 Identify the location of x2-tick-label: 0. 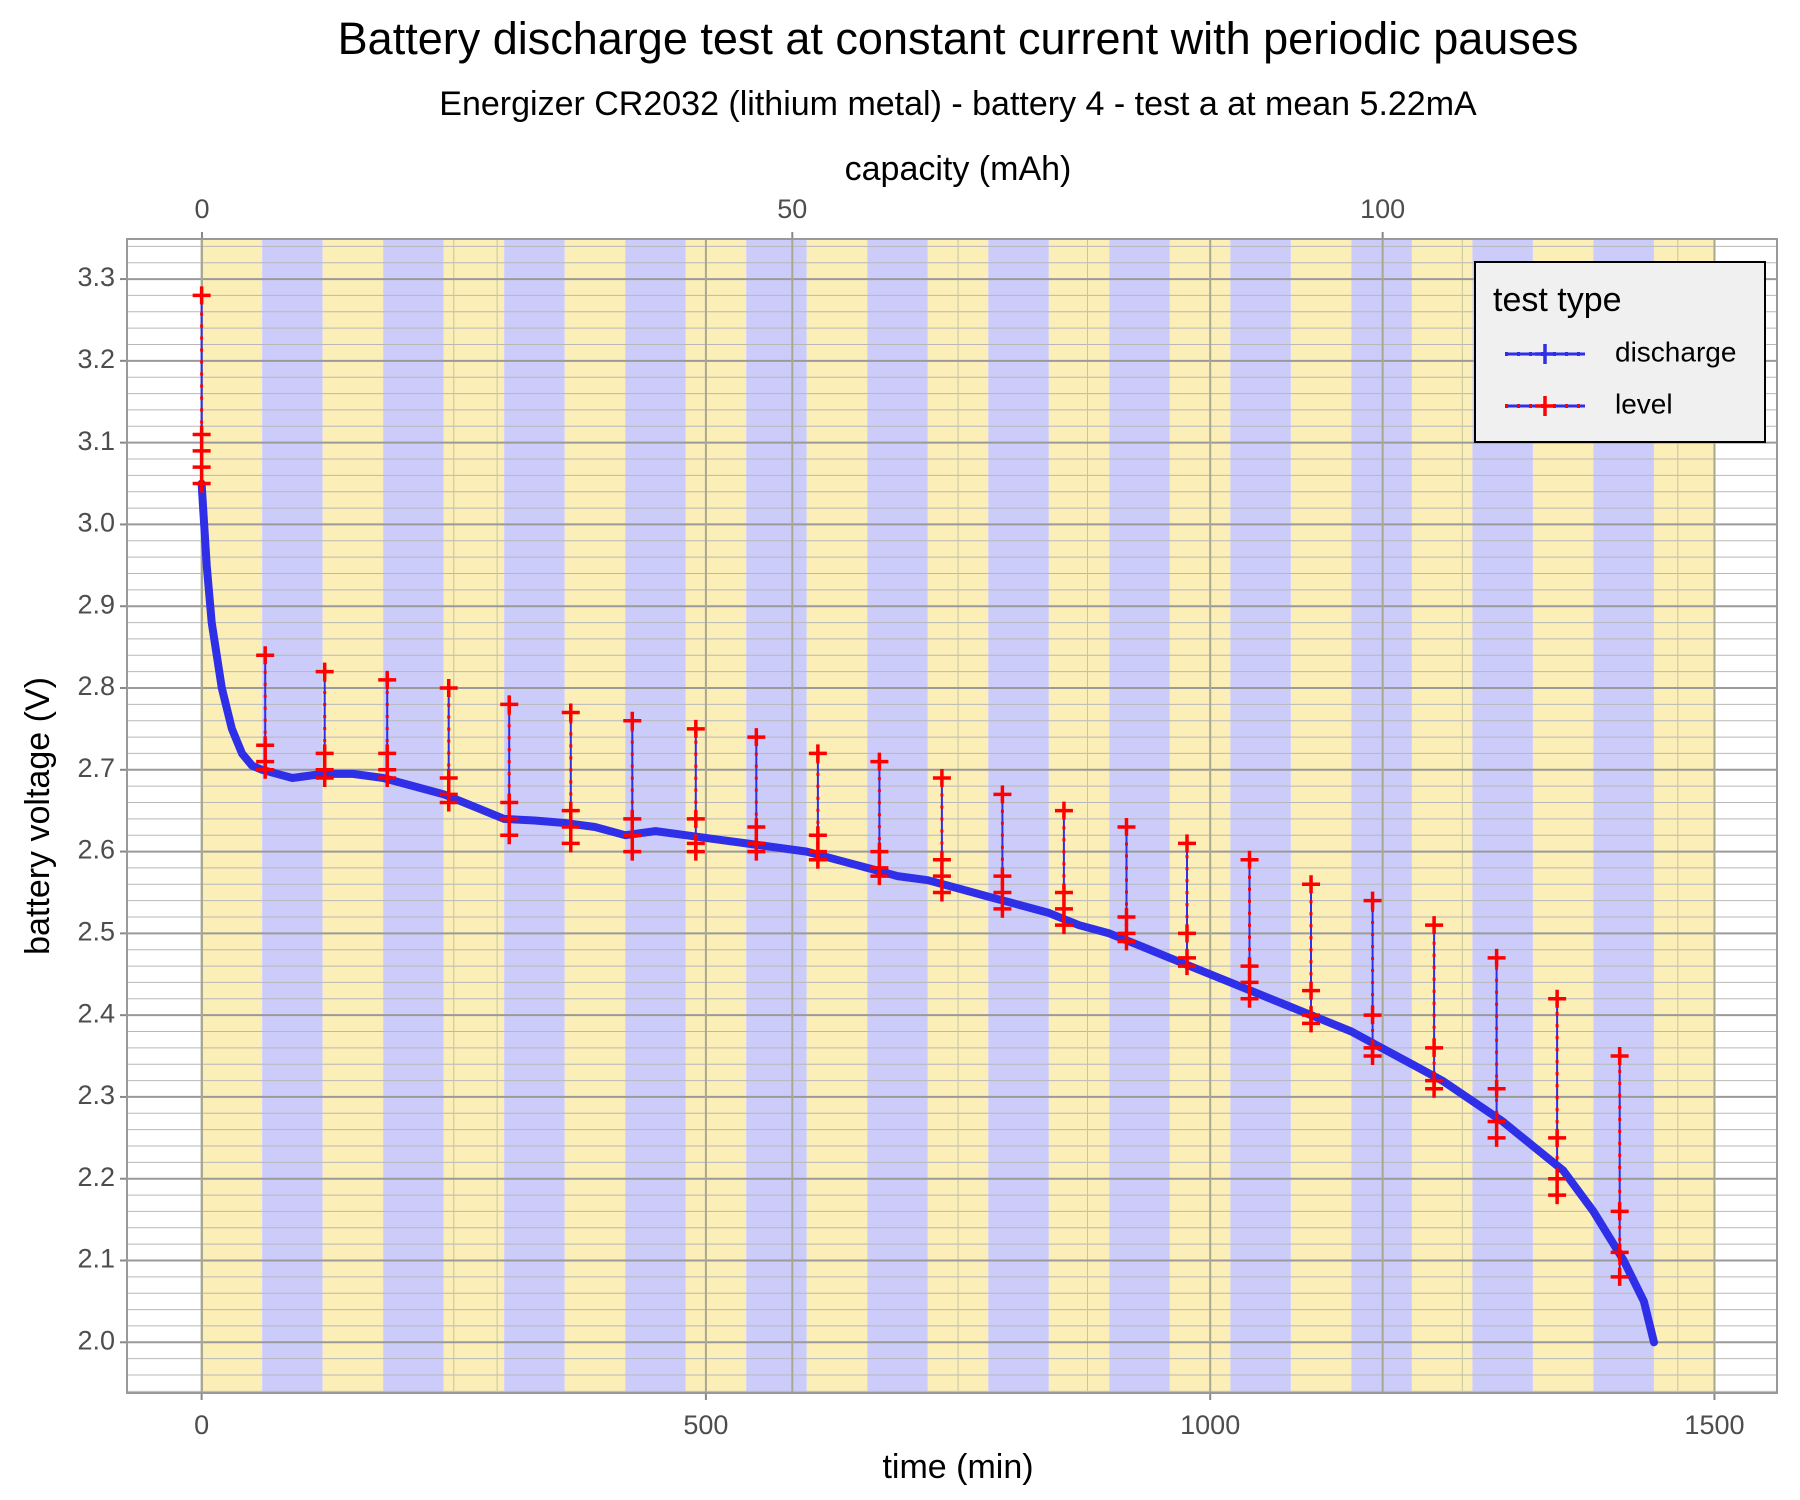
(201, 209).